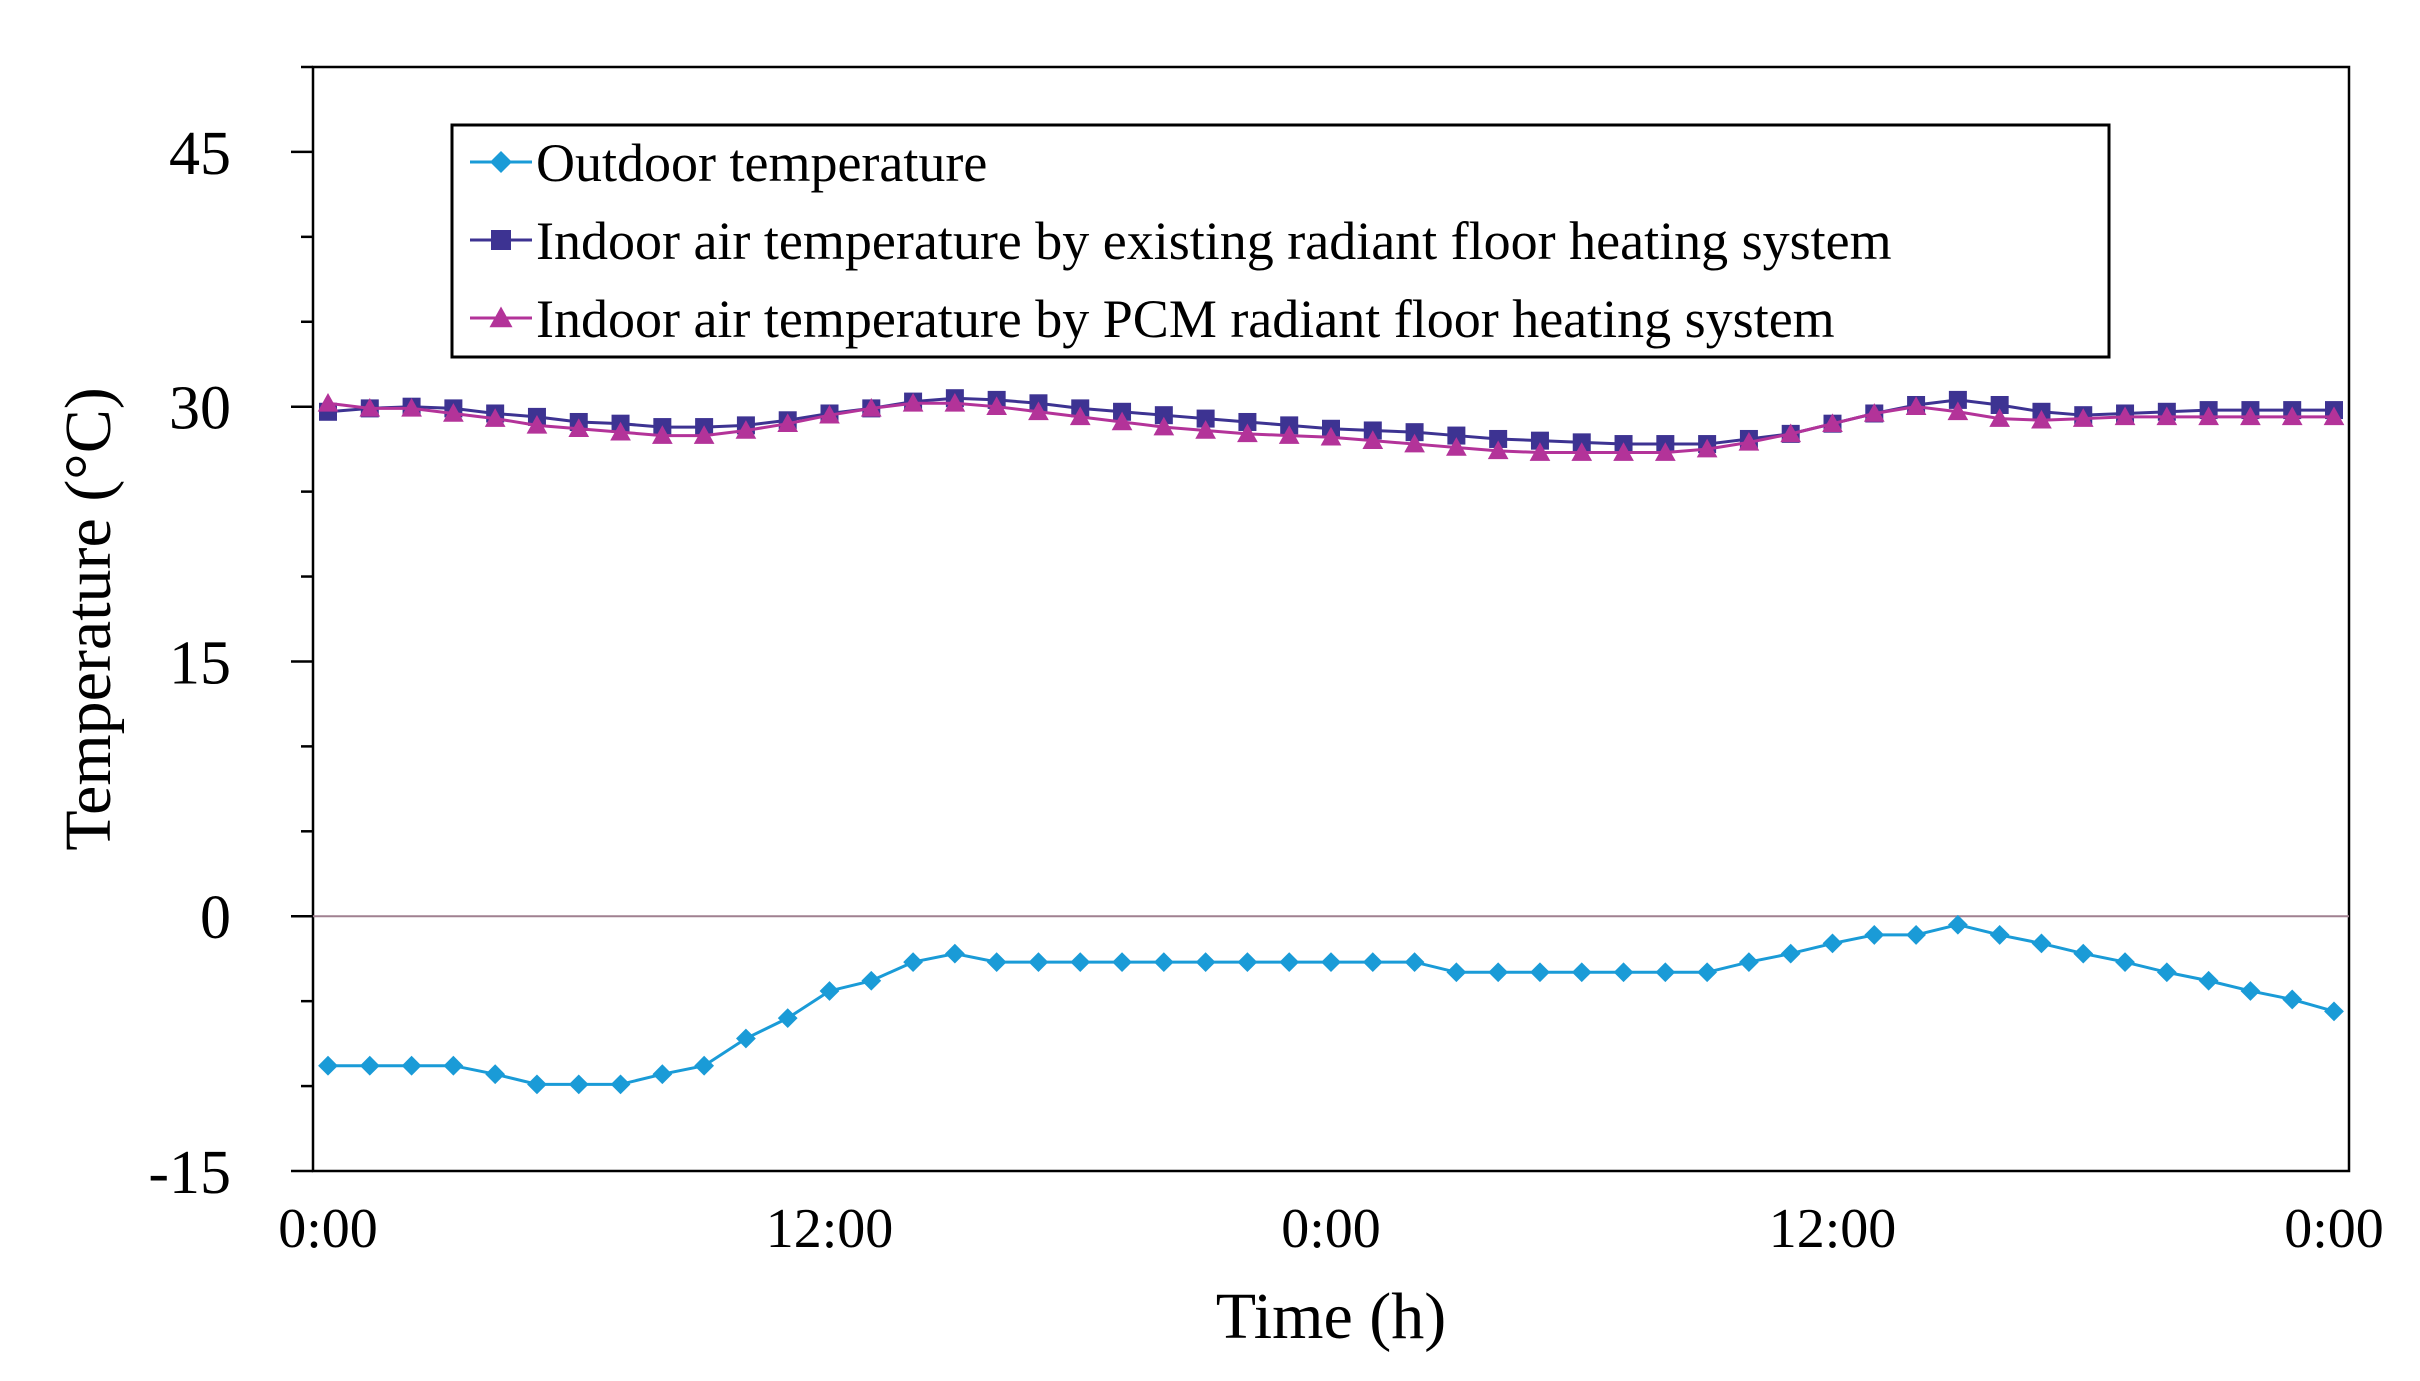 Image resolution: width=2420 pixels, height=1381 pixels. I want to click on y-axis-label: Temperature (°C), so click(88, 618).